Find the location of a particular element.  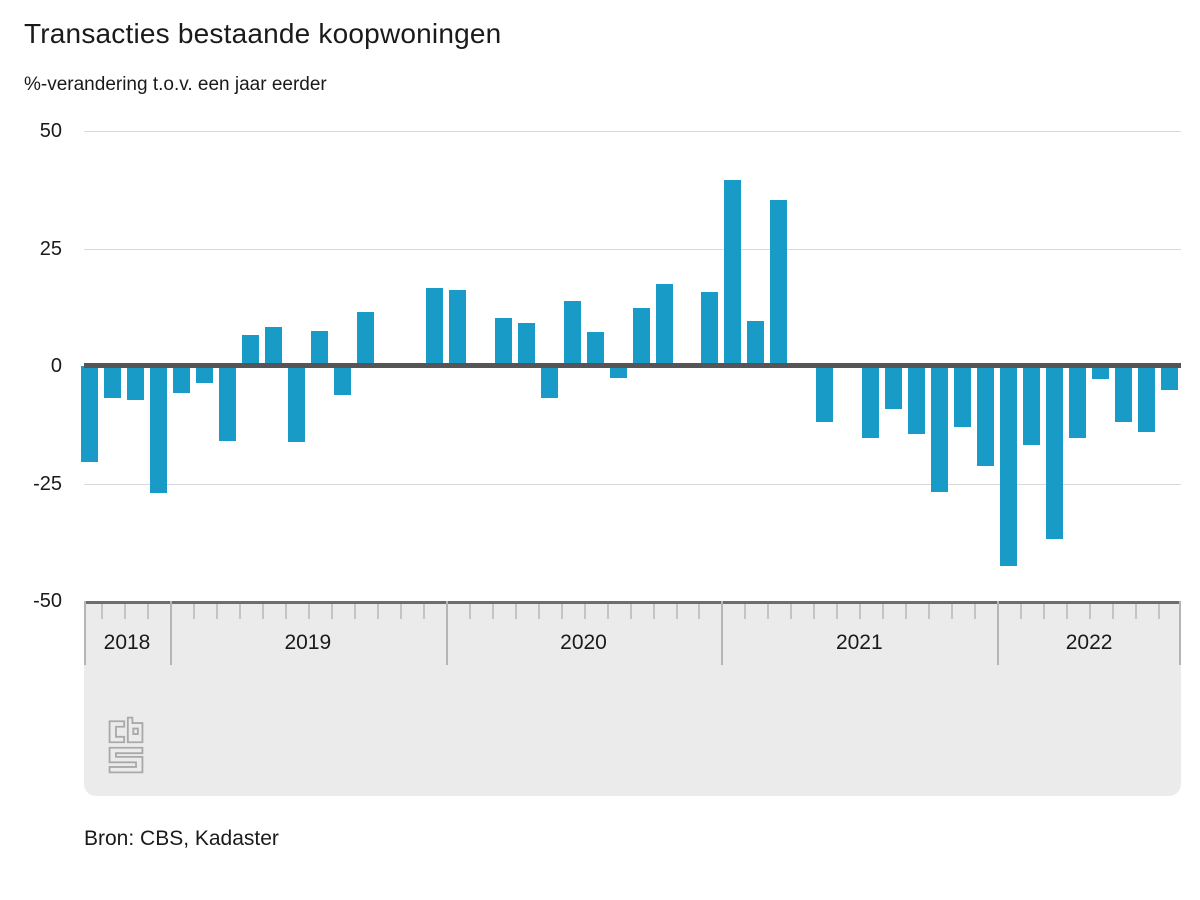

year-label-2021: 2021 is located at coordinates (859, 642).